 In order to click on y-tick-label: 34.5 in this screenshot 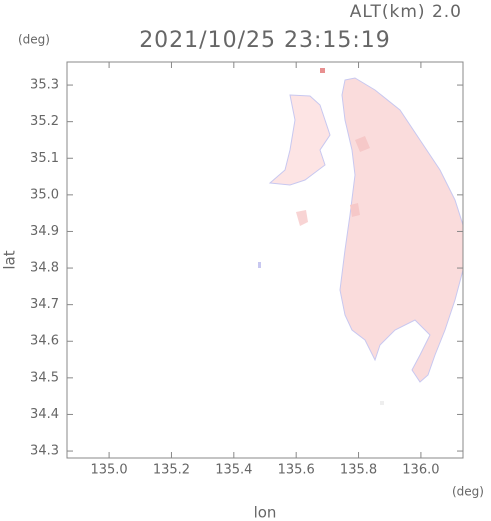, I will do `click(44, 377)`.